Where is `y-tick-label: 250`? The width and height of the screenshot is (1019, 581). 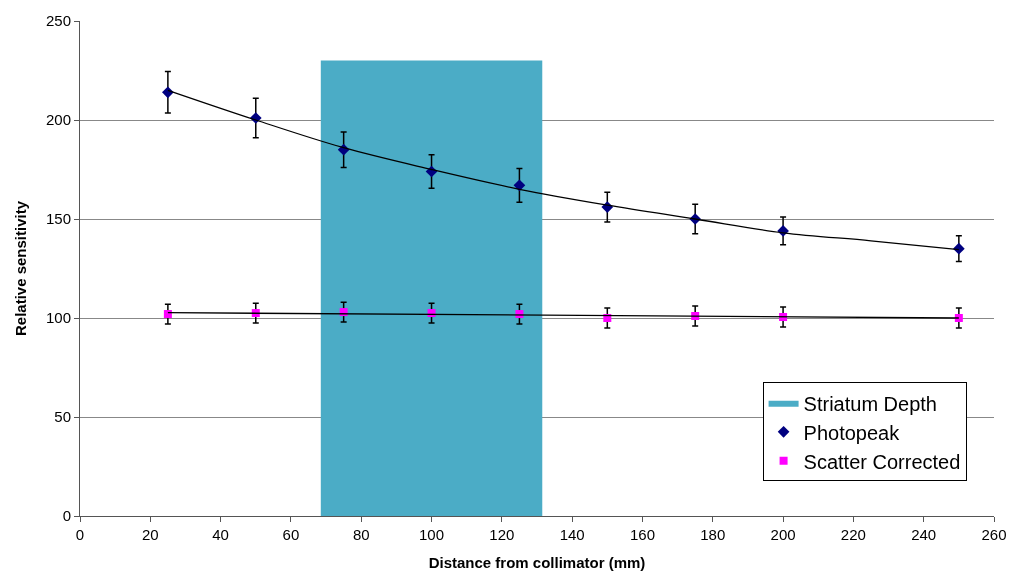
y-tick-label: 250 is located at coordinates (58, 21).